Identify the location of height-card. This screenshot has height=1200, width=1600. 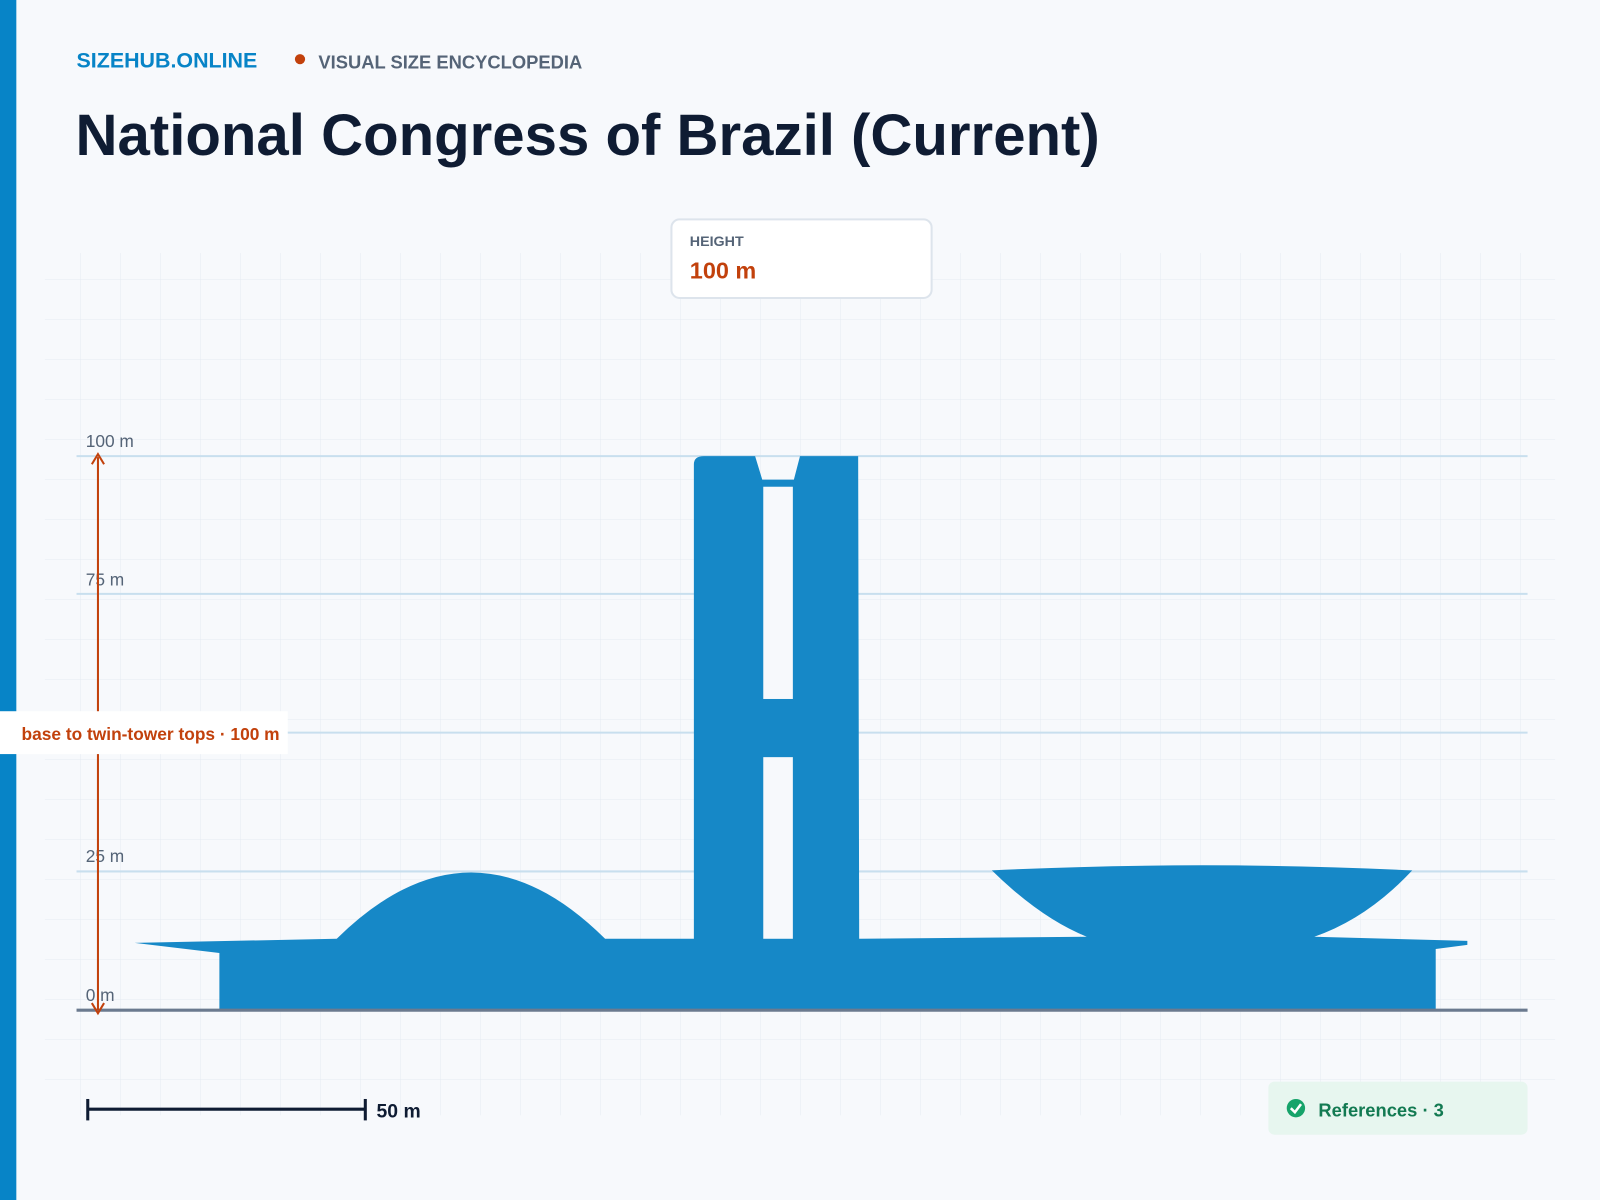
(801, 258).